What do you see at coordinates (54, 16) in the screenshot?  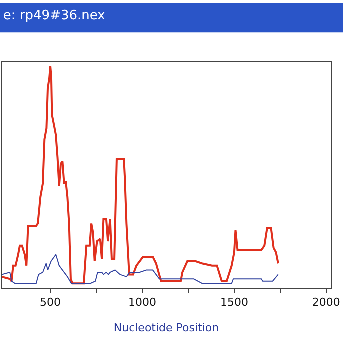 I see `chart-title: e: rp49#36.nex` at bounding box center [54, 16].